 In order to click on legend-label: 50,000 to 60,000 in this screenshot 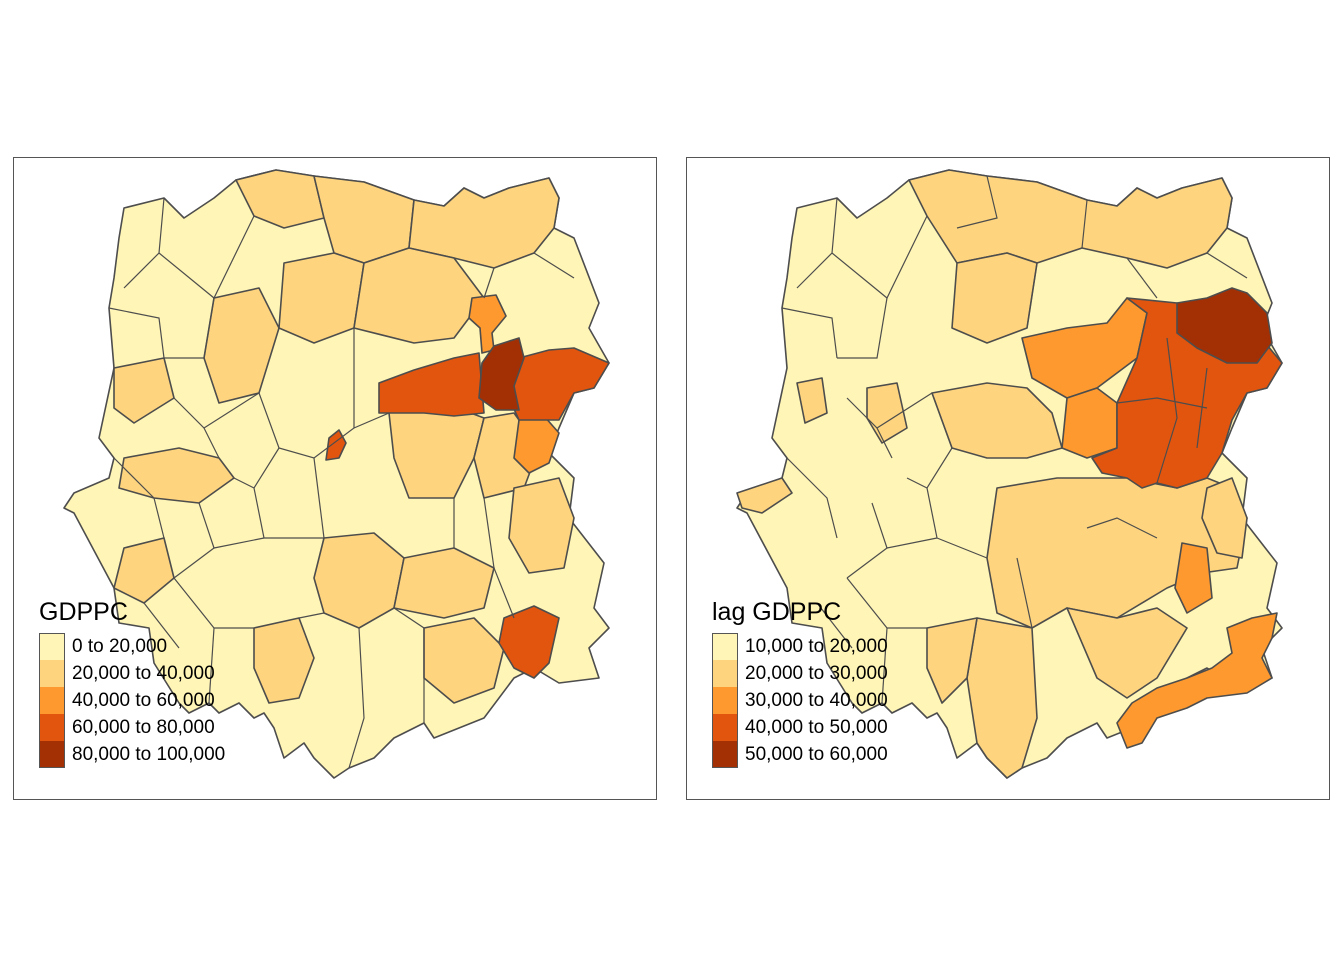, I will do `click(816, 754)`.